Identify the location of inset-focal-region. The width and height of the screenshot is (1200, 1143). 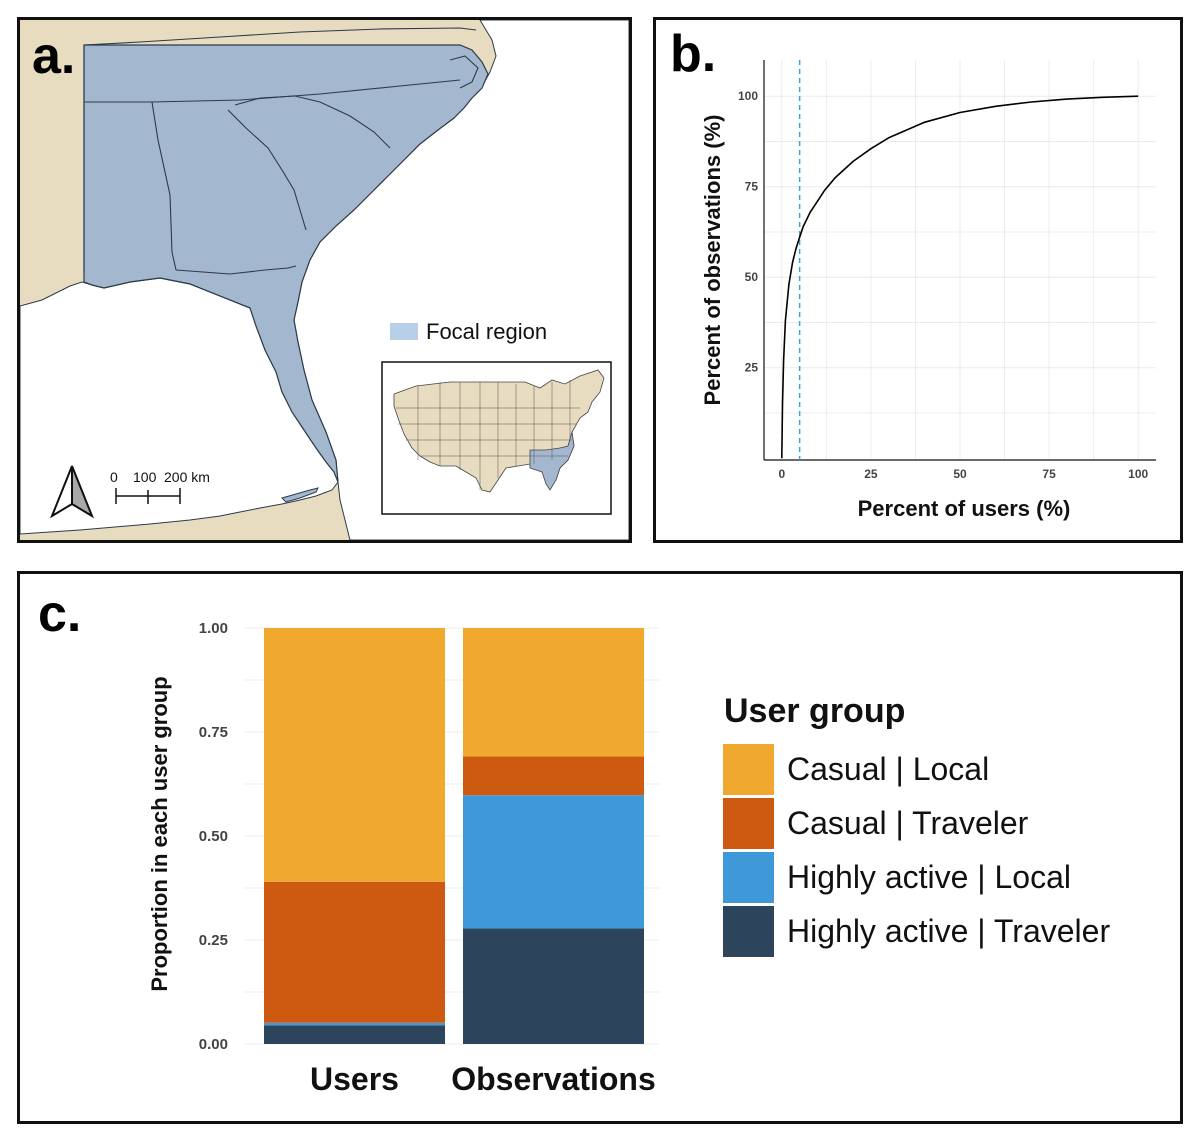
(552, 461).